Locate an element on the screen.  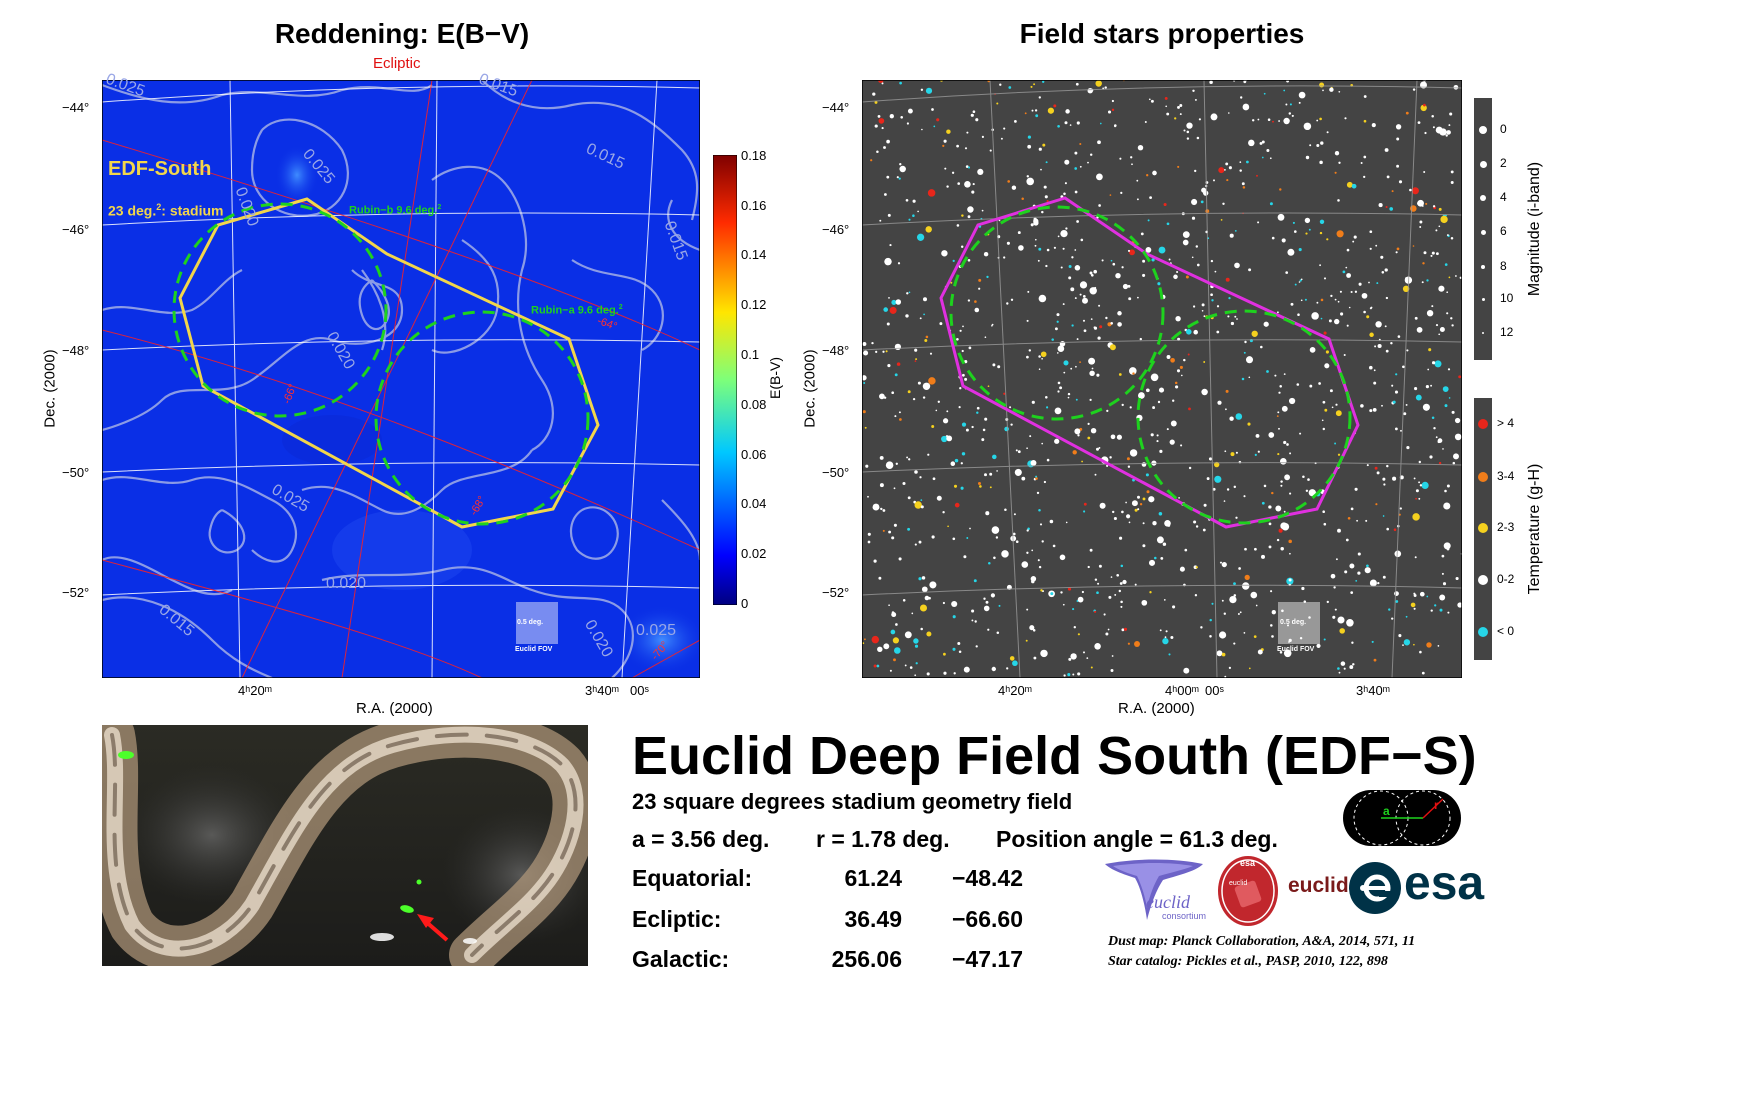
fov-label: 0.5 deg. is located at coordinates (1293, 622).